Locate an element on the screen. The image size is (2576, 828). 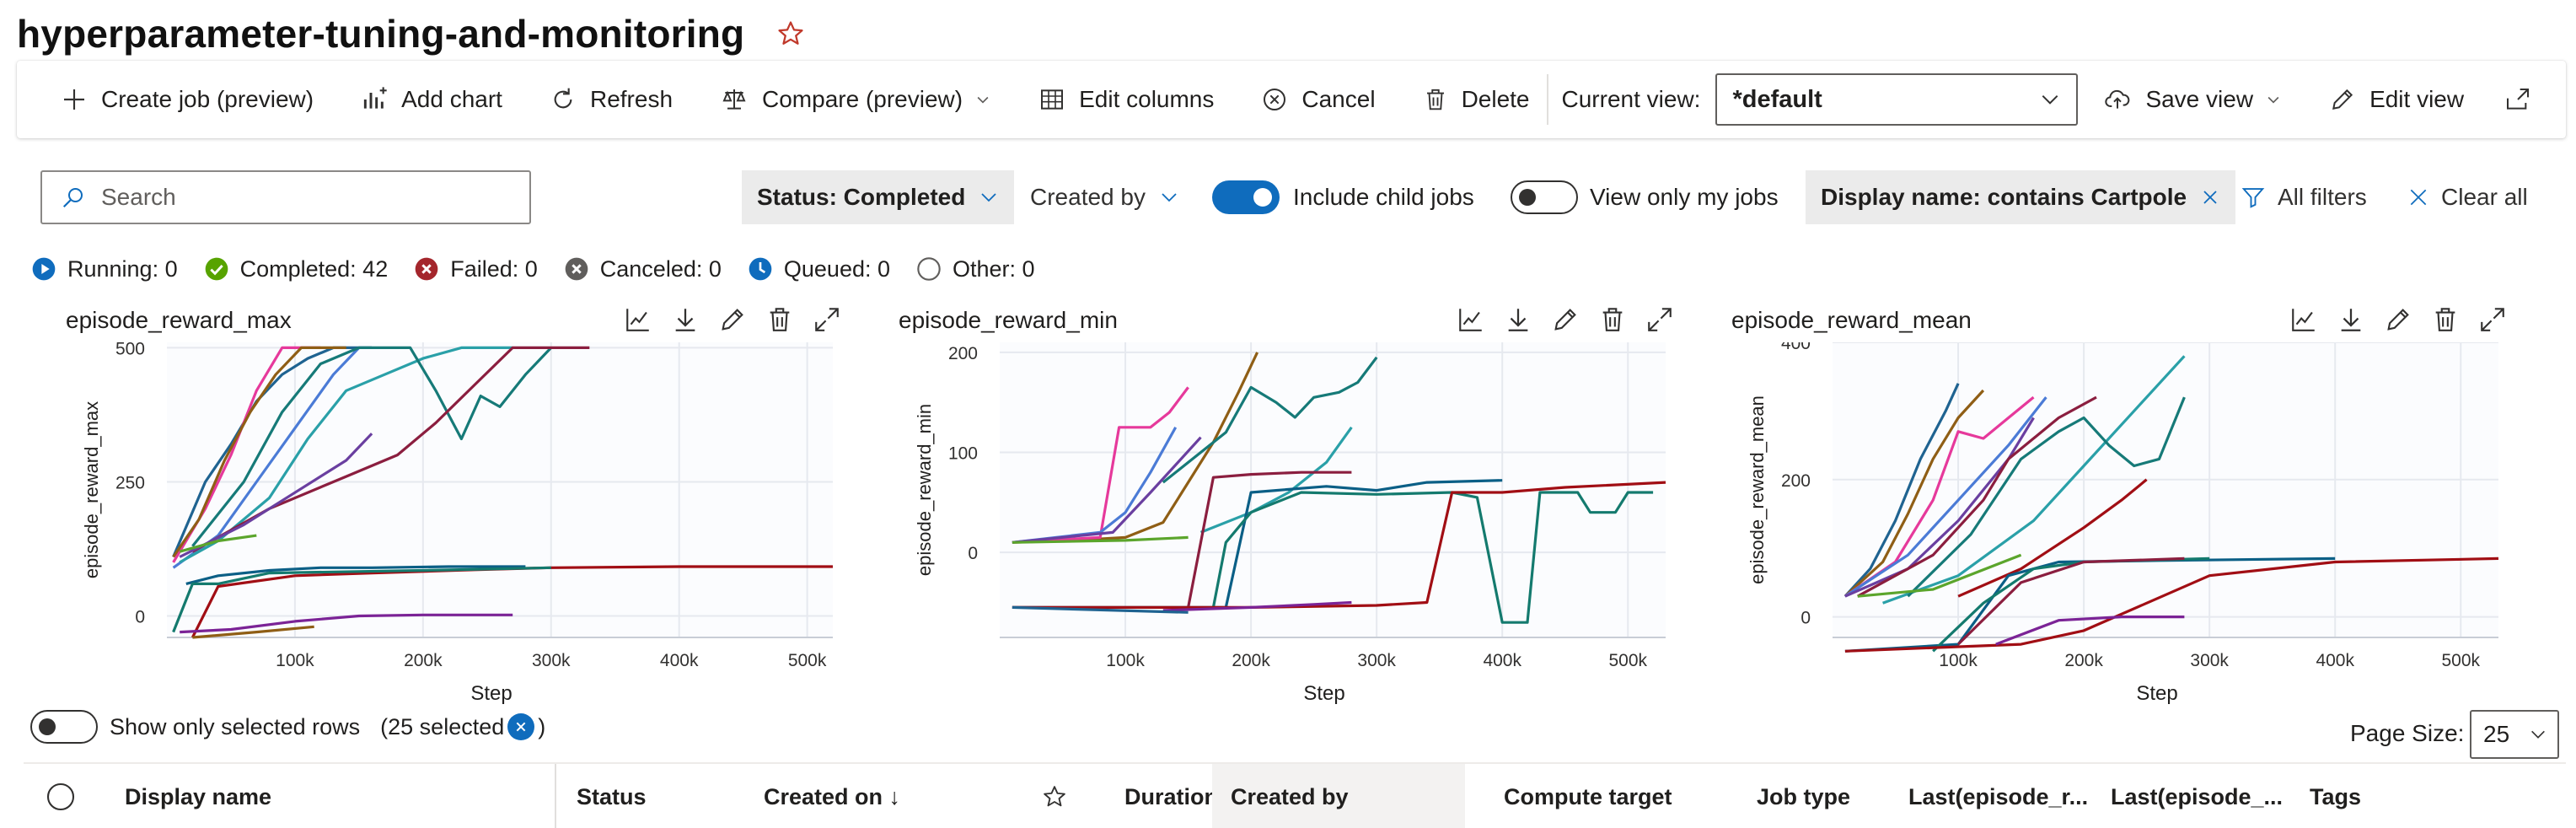
view-only-my-jobs-toggle is located at coordinates (1544, 197).